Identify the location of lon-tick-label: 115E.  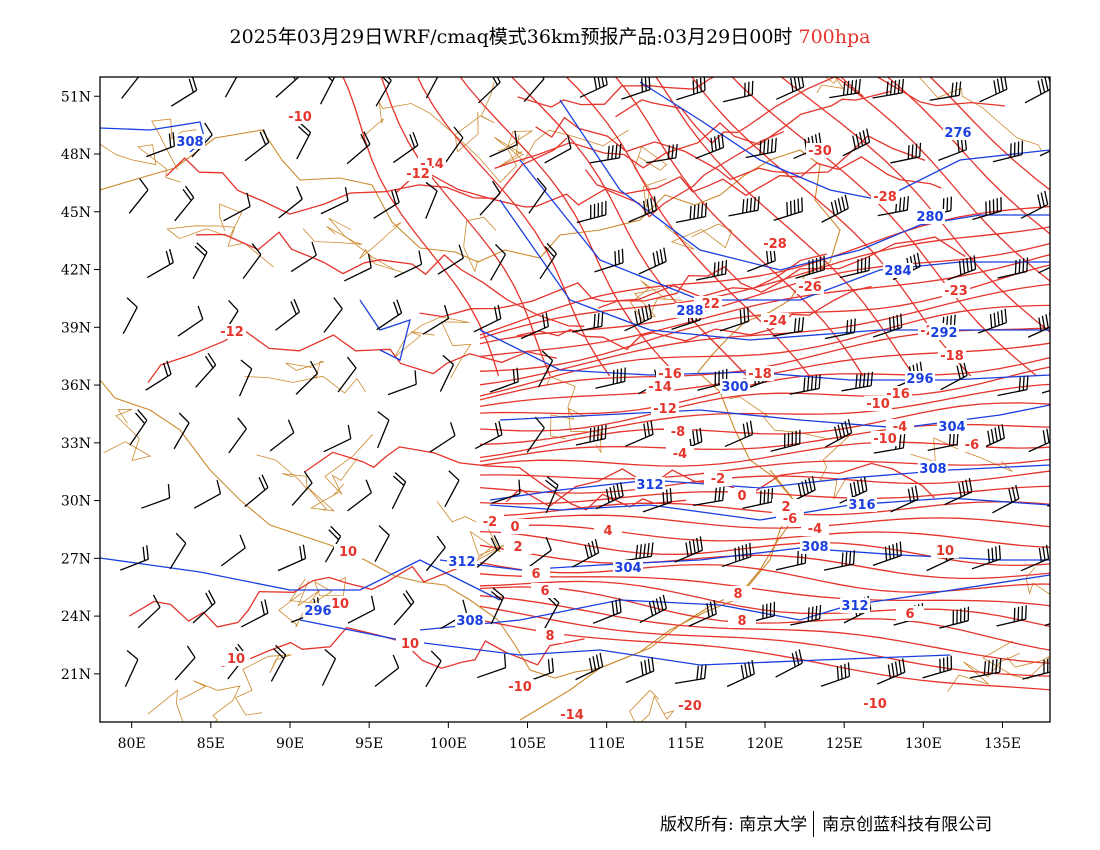
(685, 744).